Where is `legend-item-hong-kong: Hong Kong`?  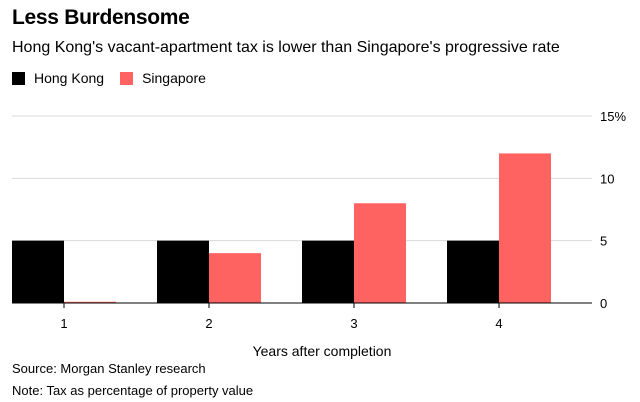 legend-item-hong-kong: Hong Kong is located at coordinates (58, 78).